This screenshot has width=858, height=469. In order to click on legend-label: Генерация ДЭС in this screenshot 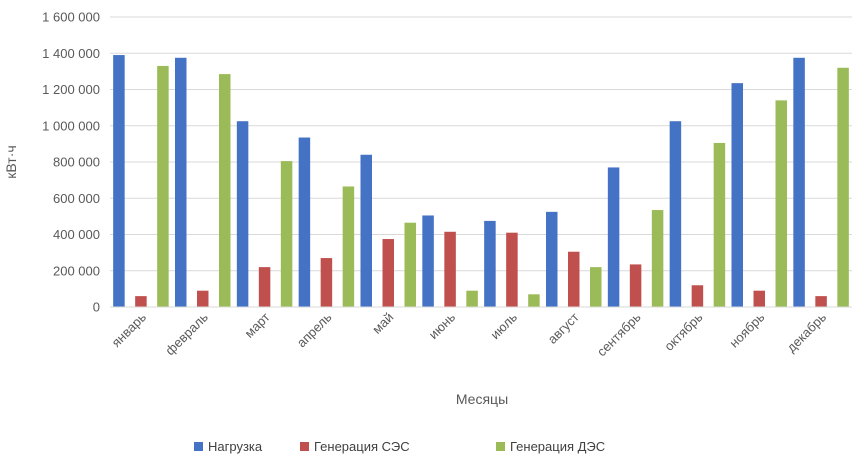, I will do `click(557, 446)`.